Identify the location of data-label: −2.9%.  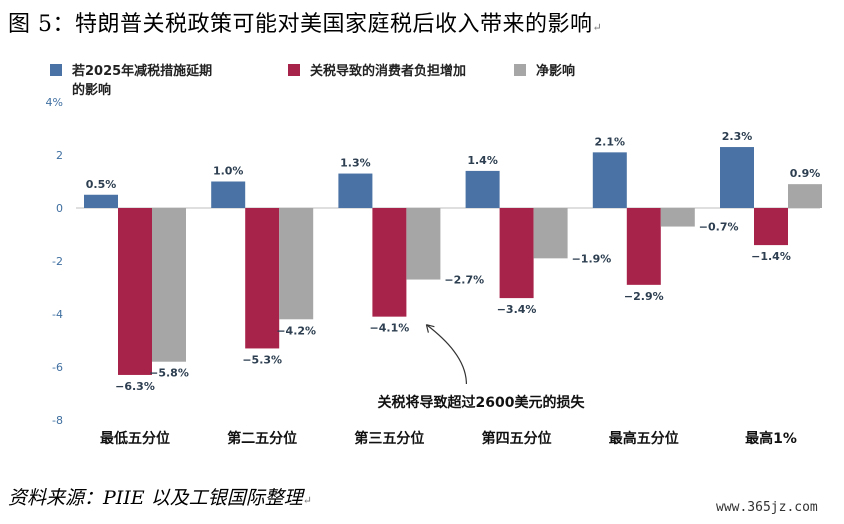
(644, 296).